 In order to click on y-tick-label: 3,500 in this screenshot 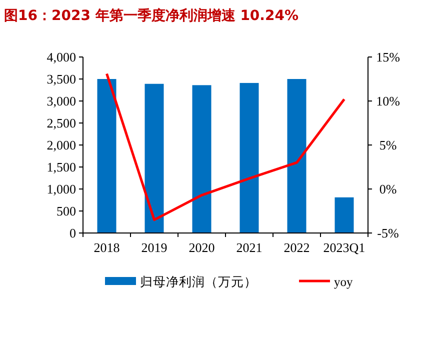, I will do `click(61, 79)`.